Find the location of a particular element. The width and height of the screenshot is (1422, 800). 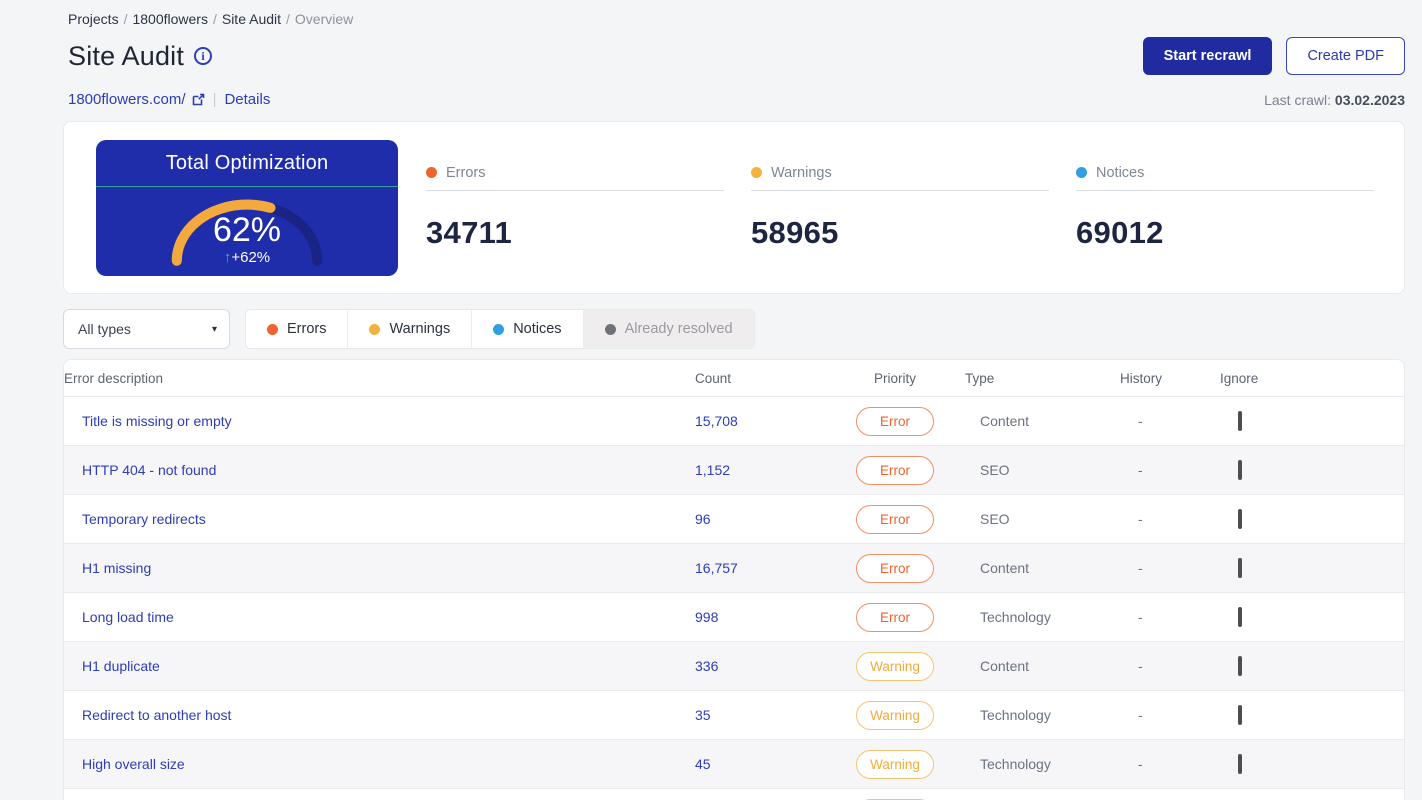

breadcrumb-site-audit: Site Audit is located at coordinates (251, 19).